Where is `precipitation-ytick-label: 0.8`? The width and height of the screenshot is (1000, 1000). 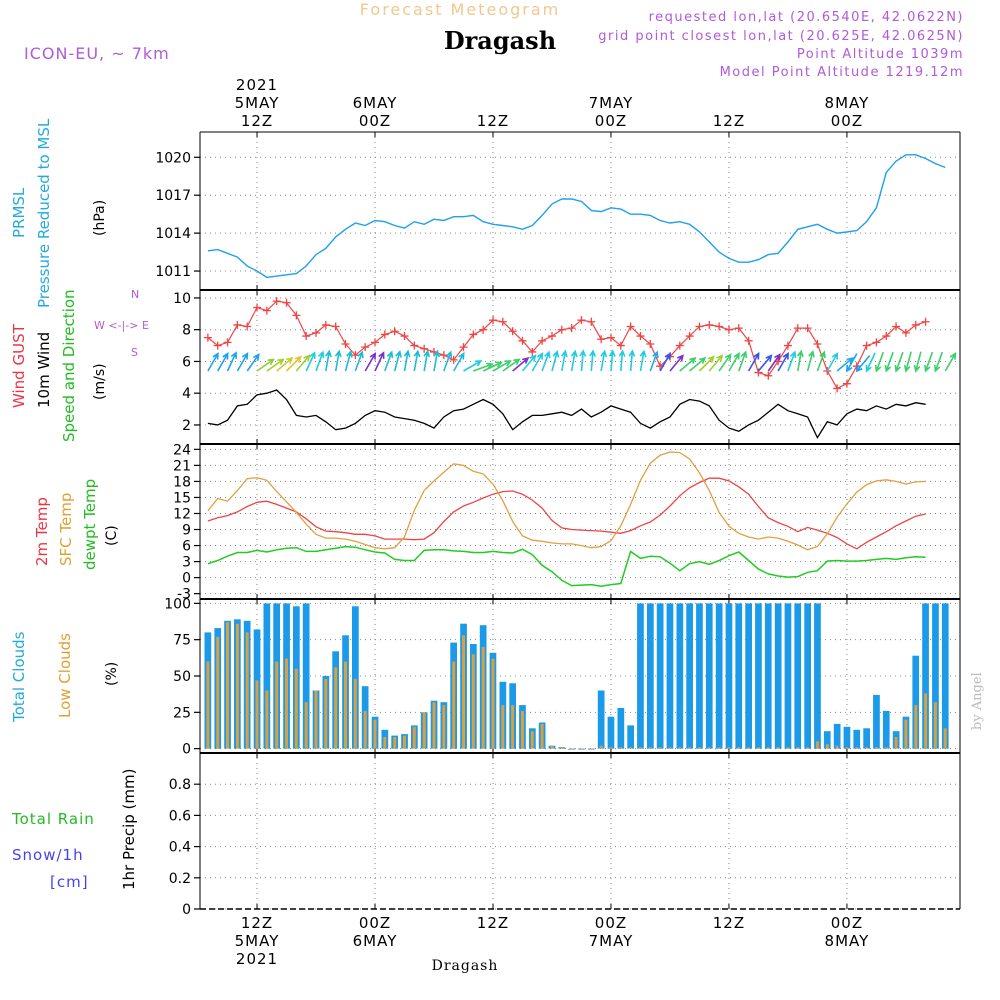 precipitation-ytick-label: 0.8 is located at coordinates (180, 785).